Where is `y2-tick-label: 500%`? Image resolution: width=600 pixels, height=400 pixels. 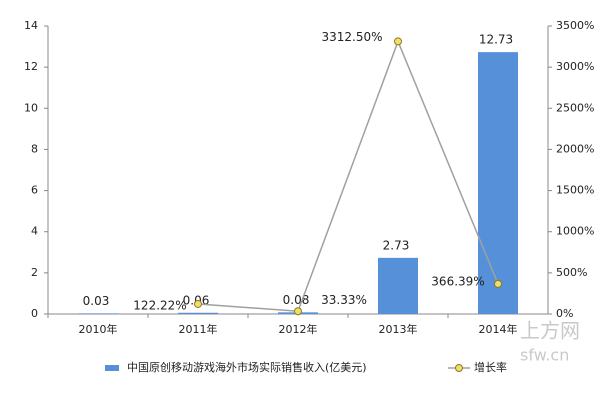 y2-tick-label: 500% is located at coordinates (571, 272).